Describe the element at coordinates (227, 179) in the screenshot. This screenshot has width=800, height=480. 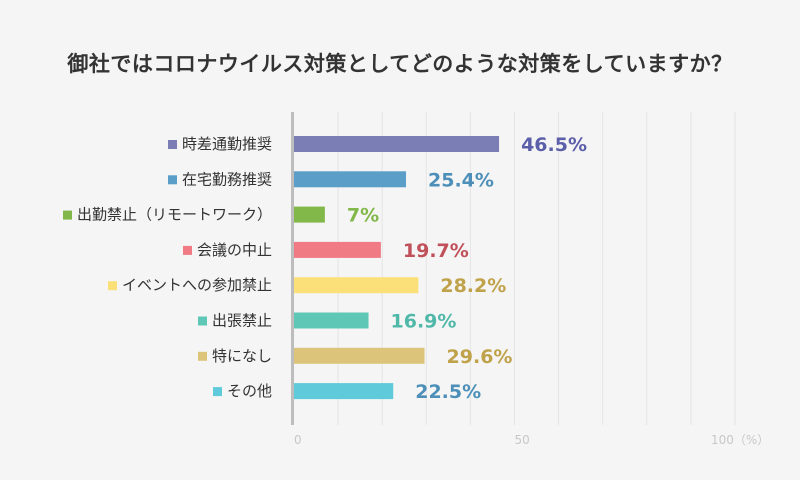
I see `category-label: 在宅勤務推奨` at that location.